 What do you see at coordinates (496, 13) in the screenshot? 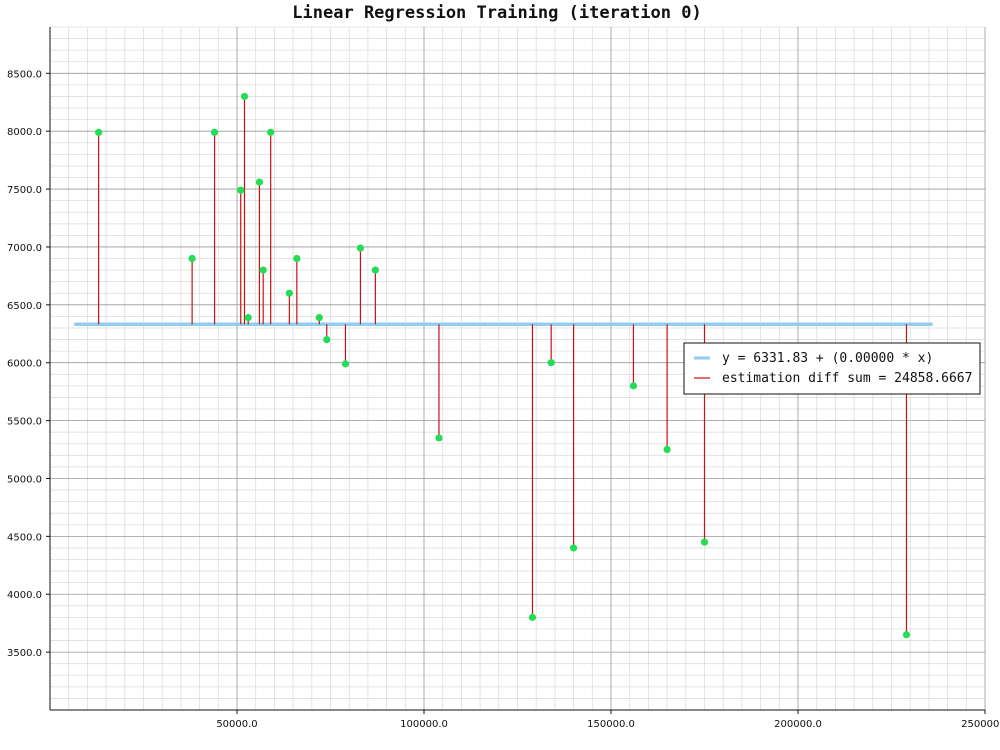
I see `chart-title: Linear Regression Training (iteration 0)` at bounding box center [496, 13].